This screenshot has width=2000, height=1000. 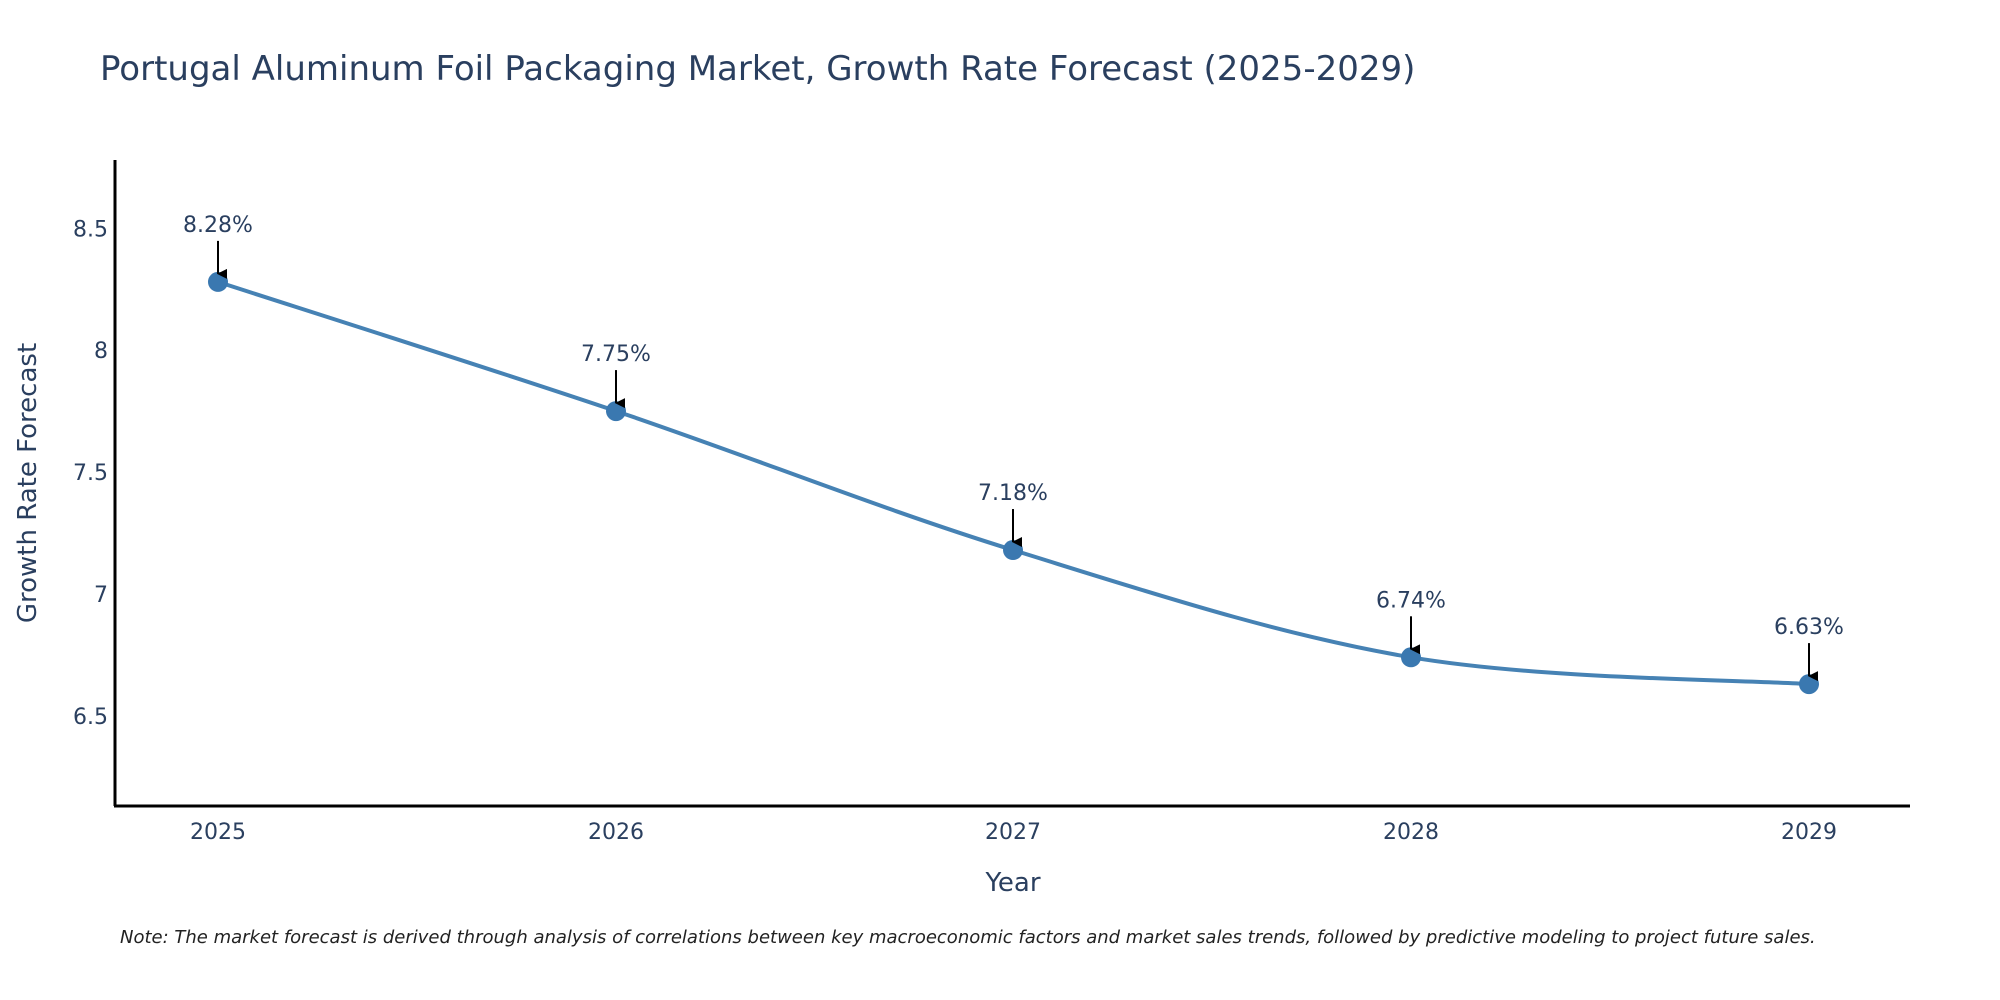 I want to click on x-tick-label: 2028, so click(x=1411, y=832).